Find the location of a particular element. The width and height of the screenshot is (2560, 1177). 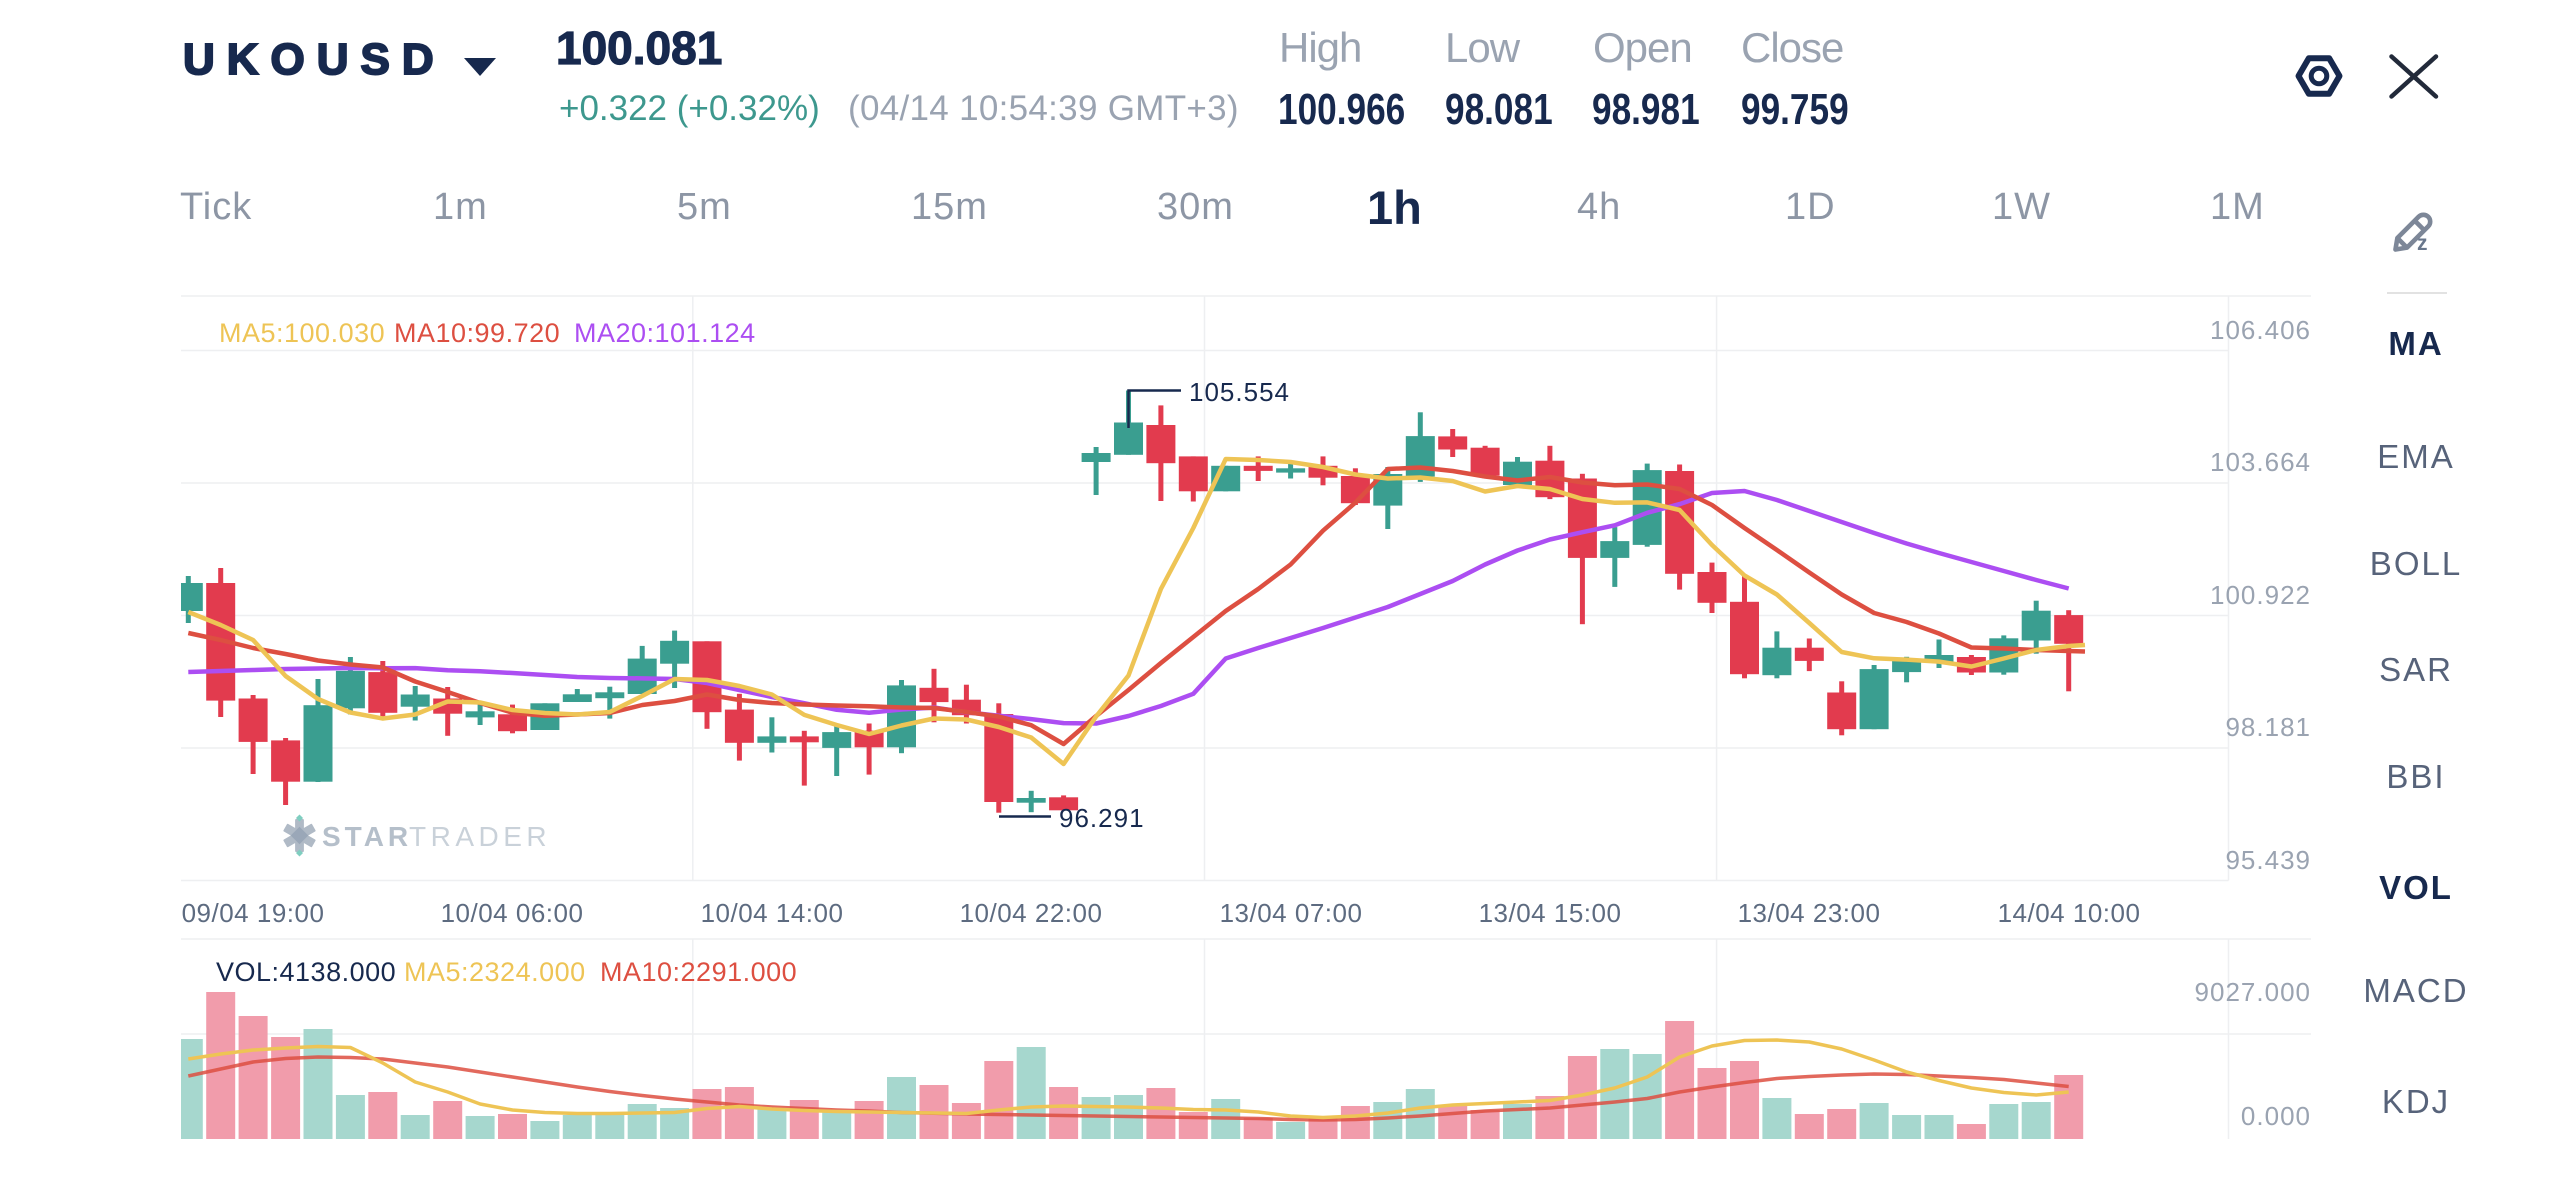

svg-text: z is located at coordinates (2422, 243).